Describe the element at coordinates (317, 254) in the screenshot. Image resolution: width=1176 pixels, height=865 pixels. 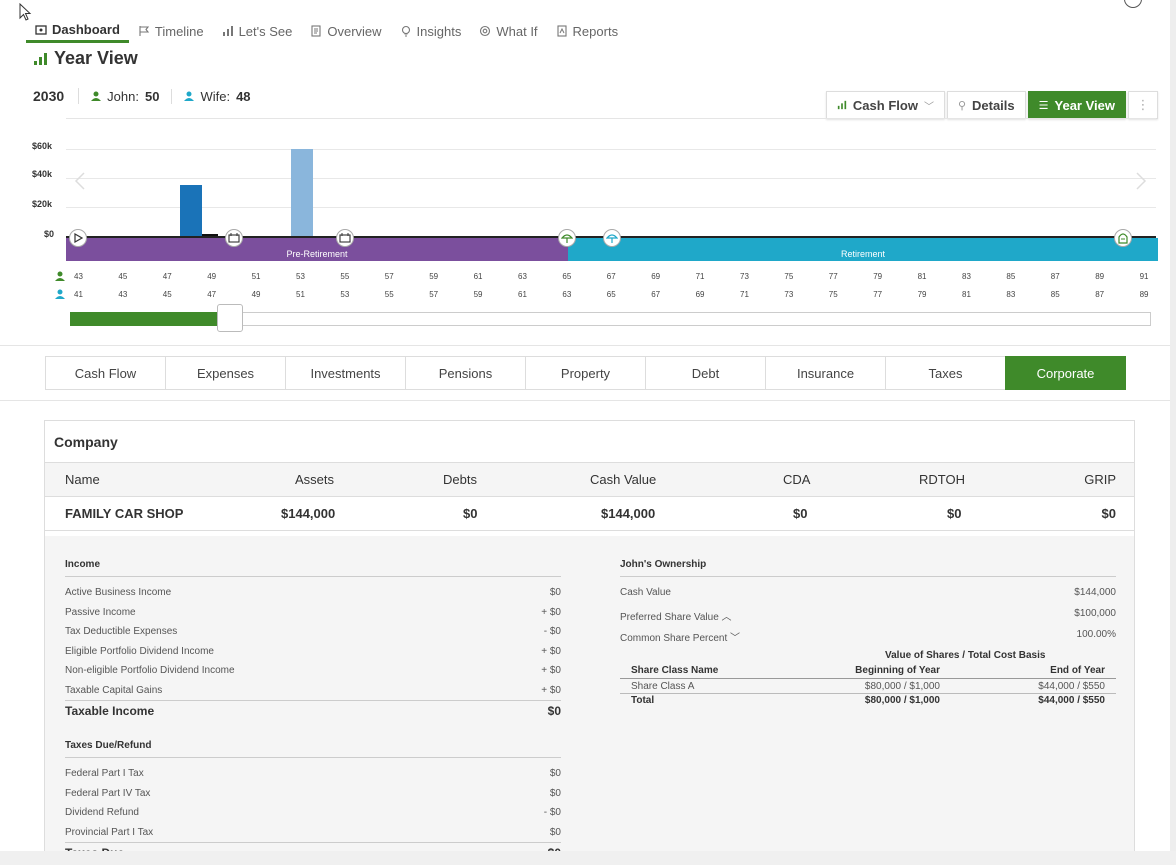
I see `band-label: Pre-Retirement` at that location.